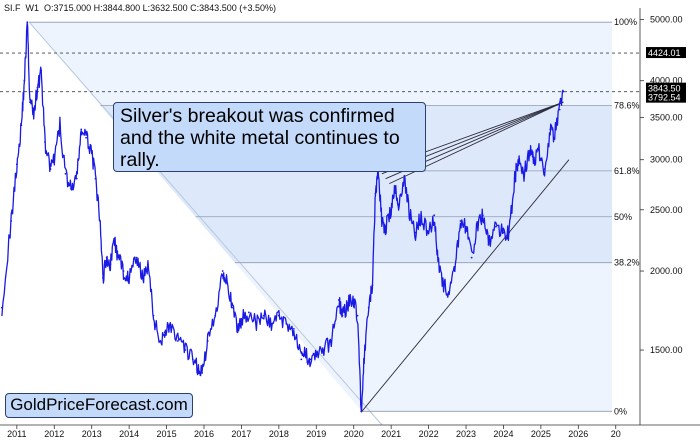 The width and height of the screenshot is (700, 440). Describe the element at coordinates (54, 434) in the screenshot. I see `x-tick-label: 2012` at that location.